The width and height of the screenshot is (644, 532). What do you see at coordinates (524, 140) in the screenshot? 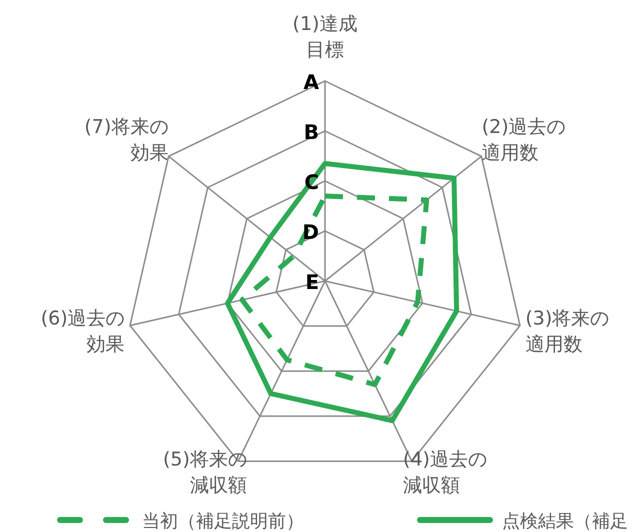
I see `spoke-label: (2)過去の適用数` at bounding box center [524, 140].